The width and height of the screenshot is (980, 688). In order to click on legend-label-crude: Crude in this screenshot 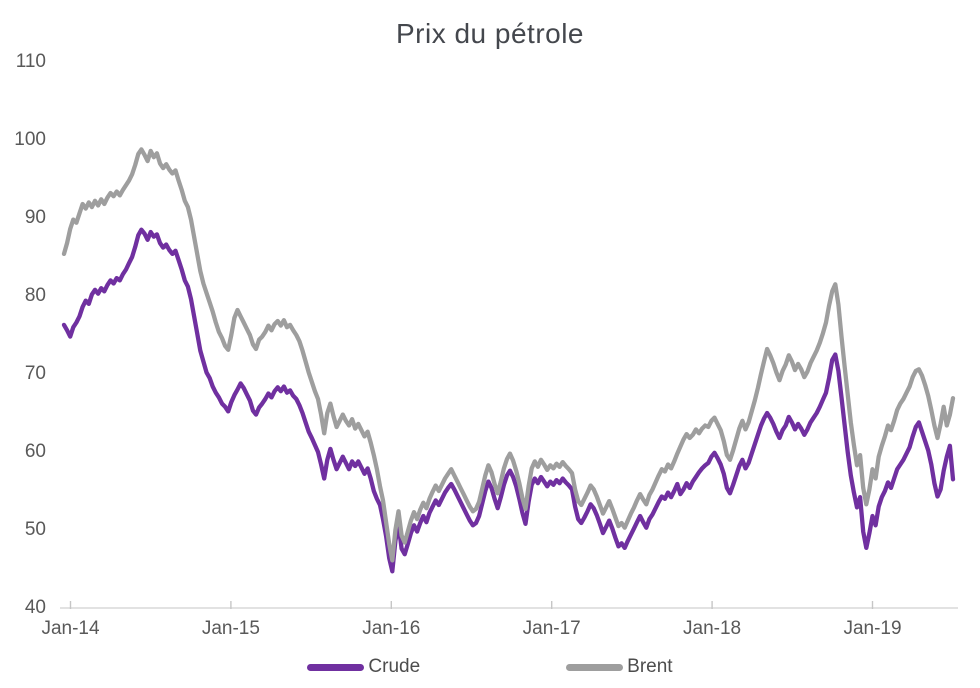, I will do `click(394, 666)`.